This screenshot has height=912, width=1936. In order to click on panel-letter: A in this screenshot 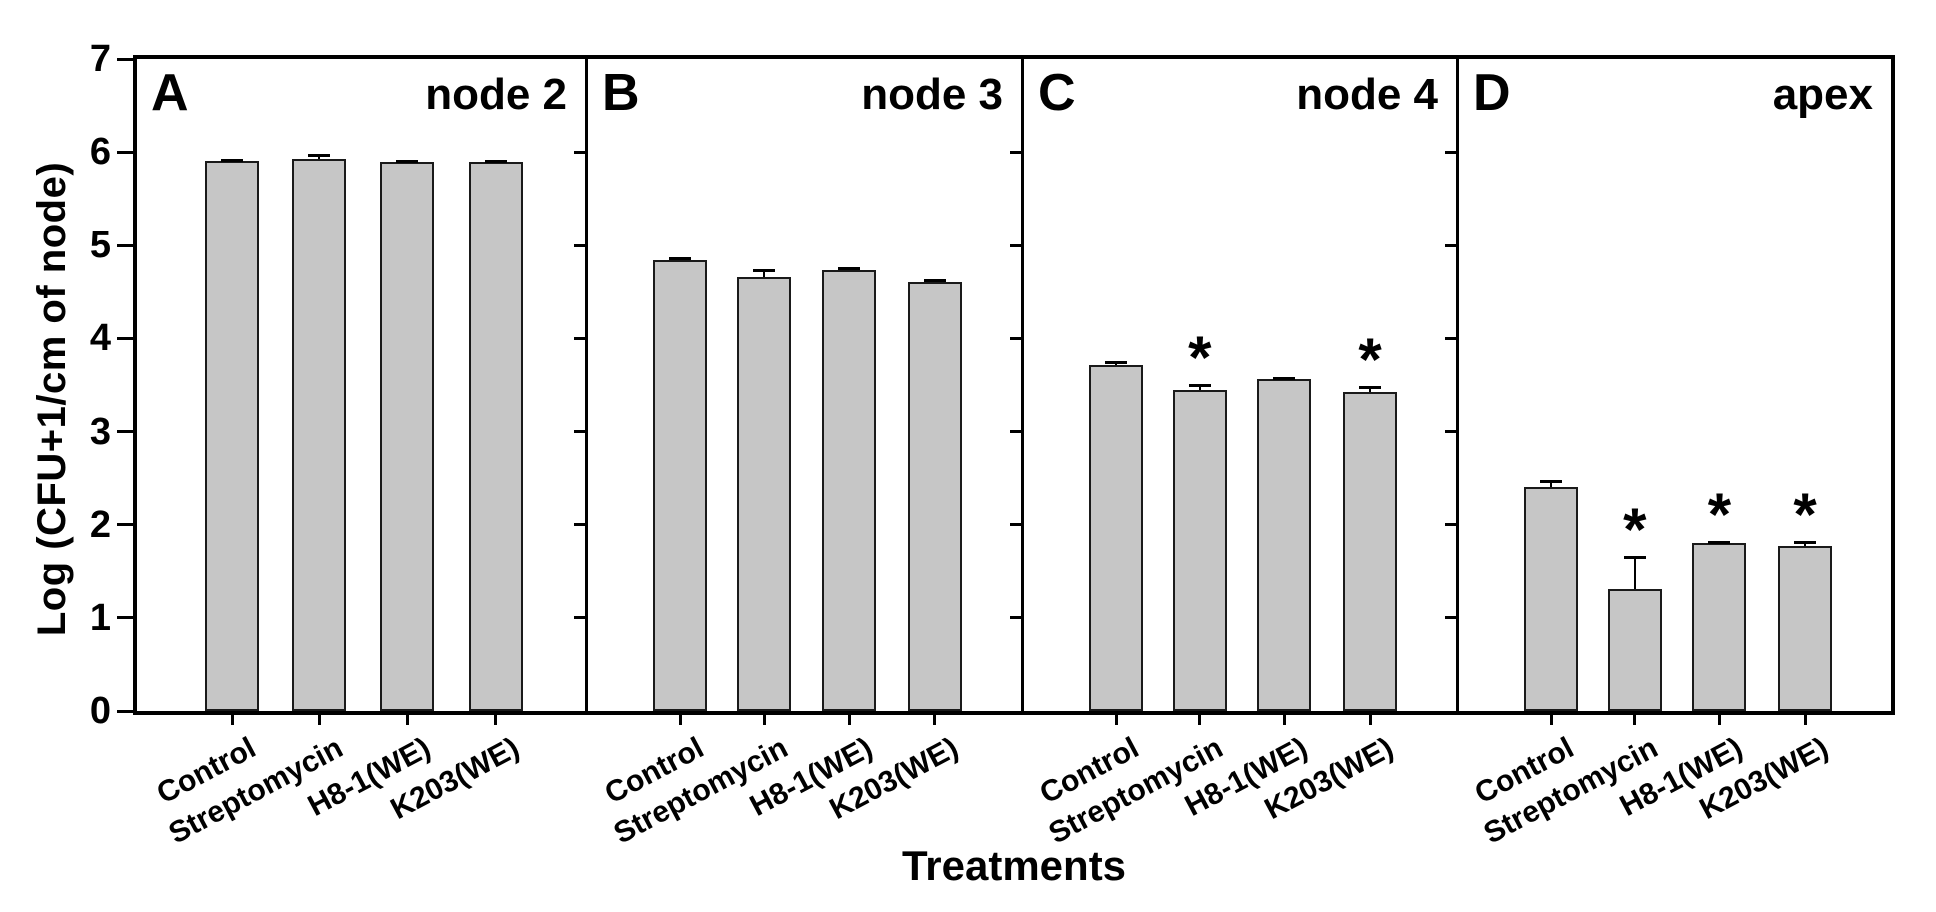, I will do `click(170, 93)`.